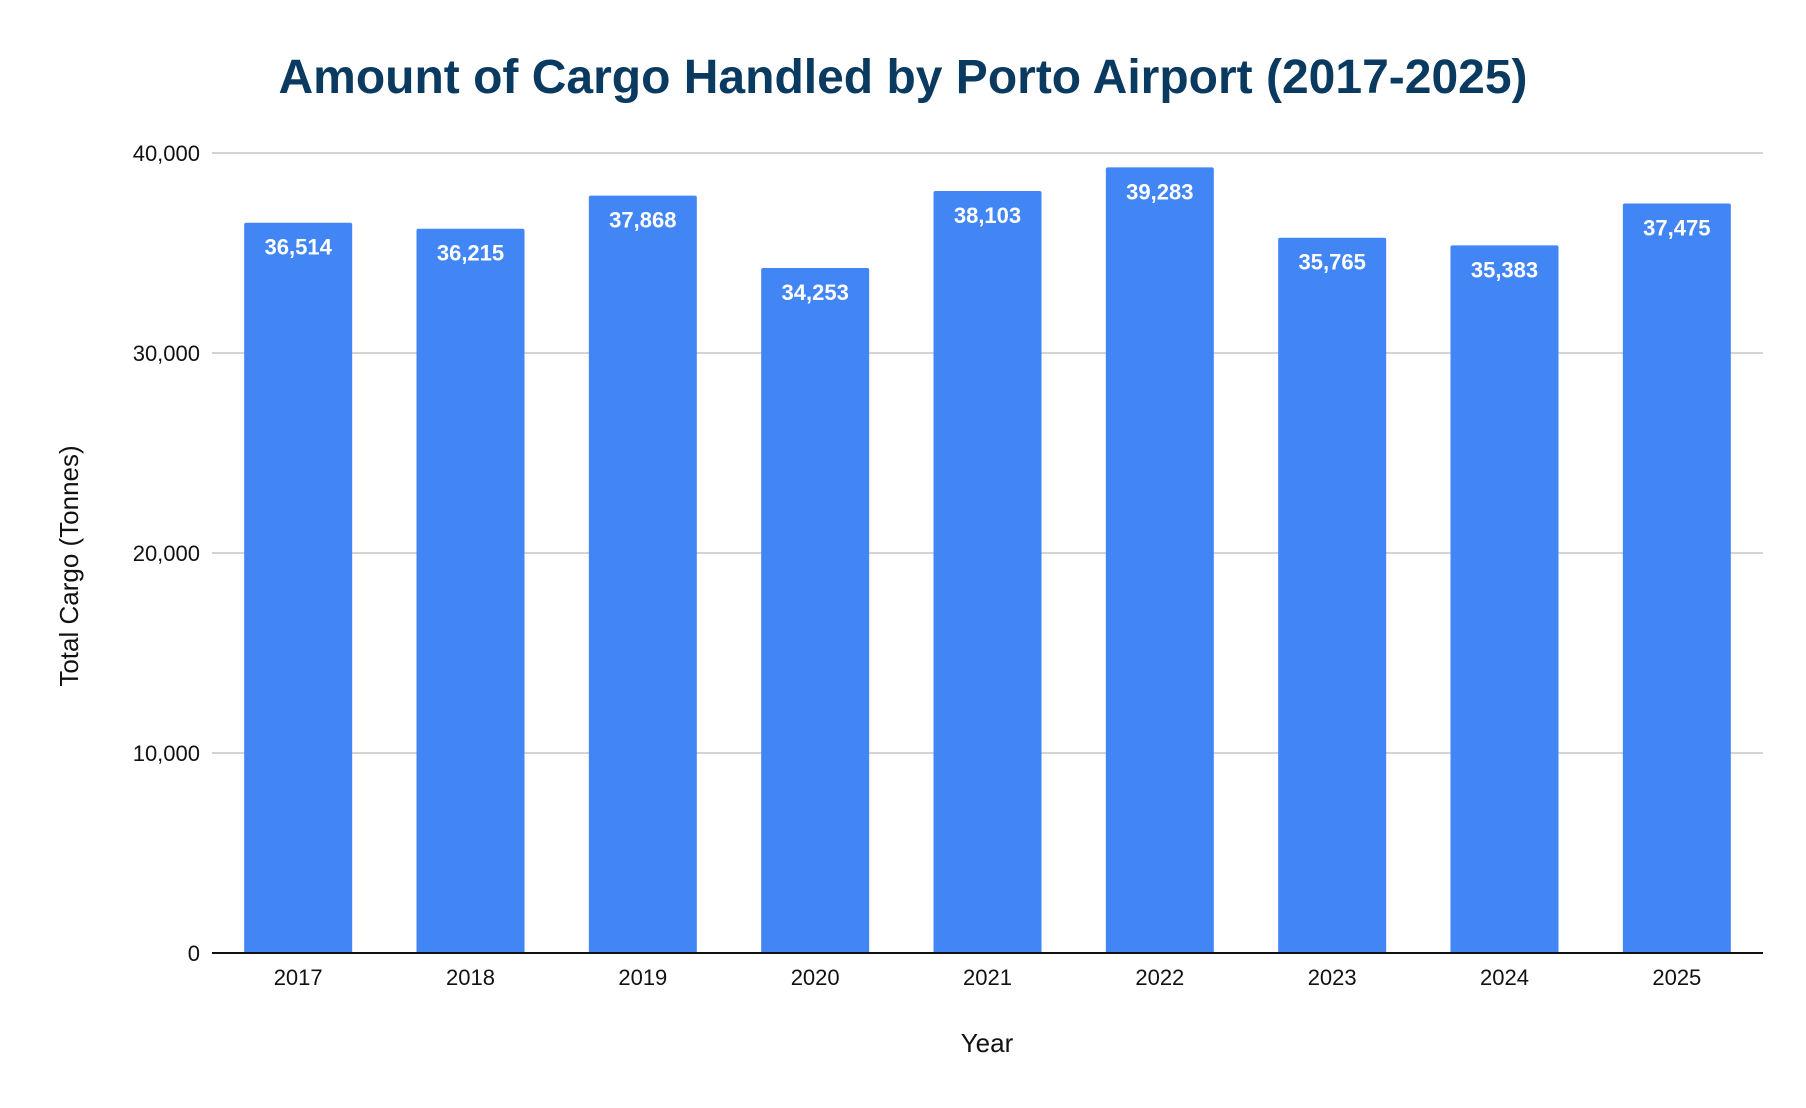 Image resolution: width=1806 pixels, height=1108 pixels. What do you see at coordinates (166, 353) in the screenshot?
I see `y-tick-label: 30,000` at bounding box center [166, 353].